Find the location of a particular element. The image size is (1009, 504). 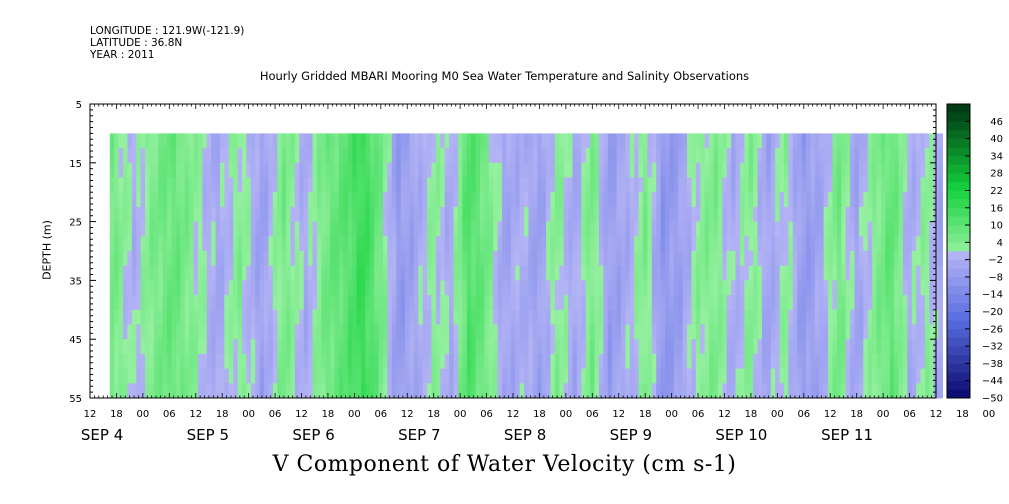

x-tick-label: 06 is located at coordinates (380, 414).